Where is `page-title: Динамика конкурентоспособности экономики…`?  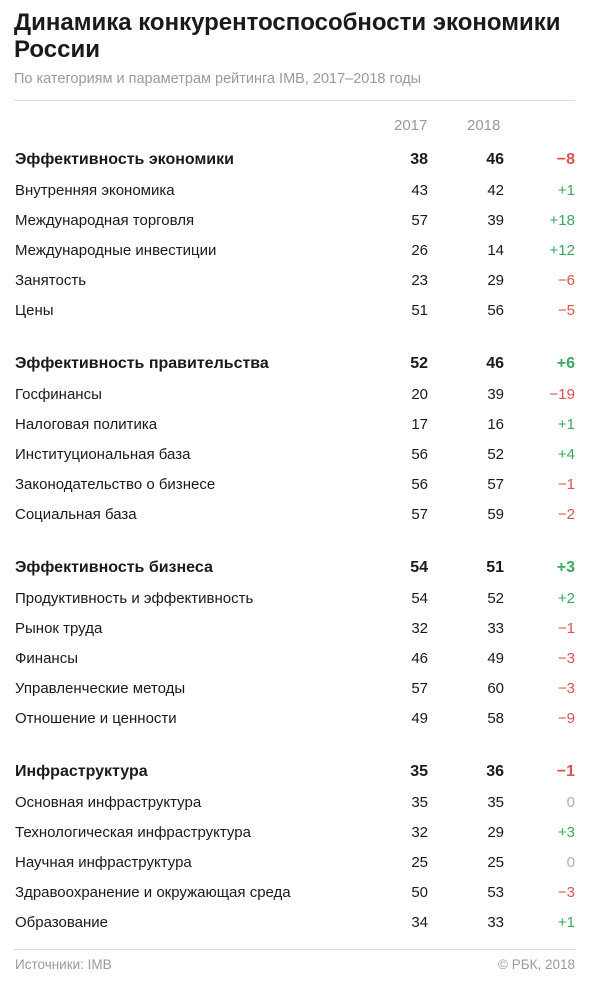
page-title: Динамика конкурентоспособности экономики… is located at coordinates (287, 36).